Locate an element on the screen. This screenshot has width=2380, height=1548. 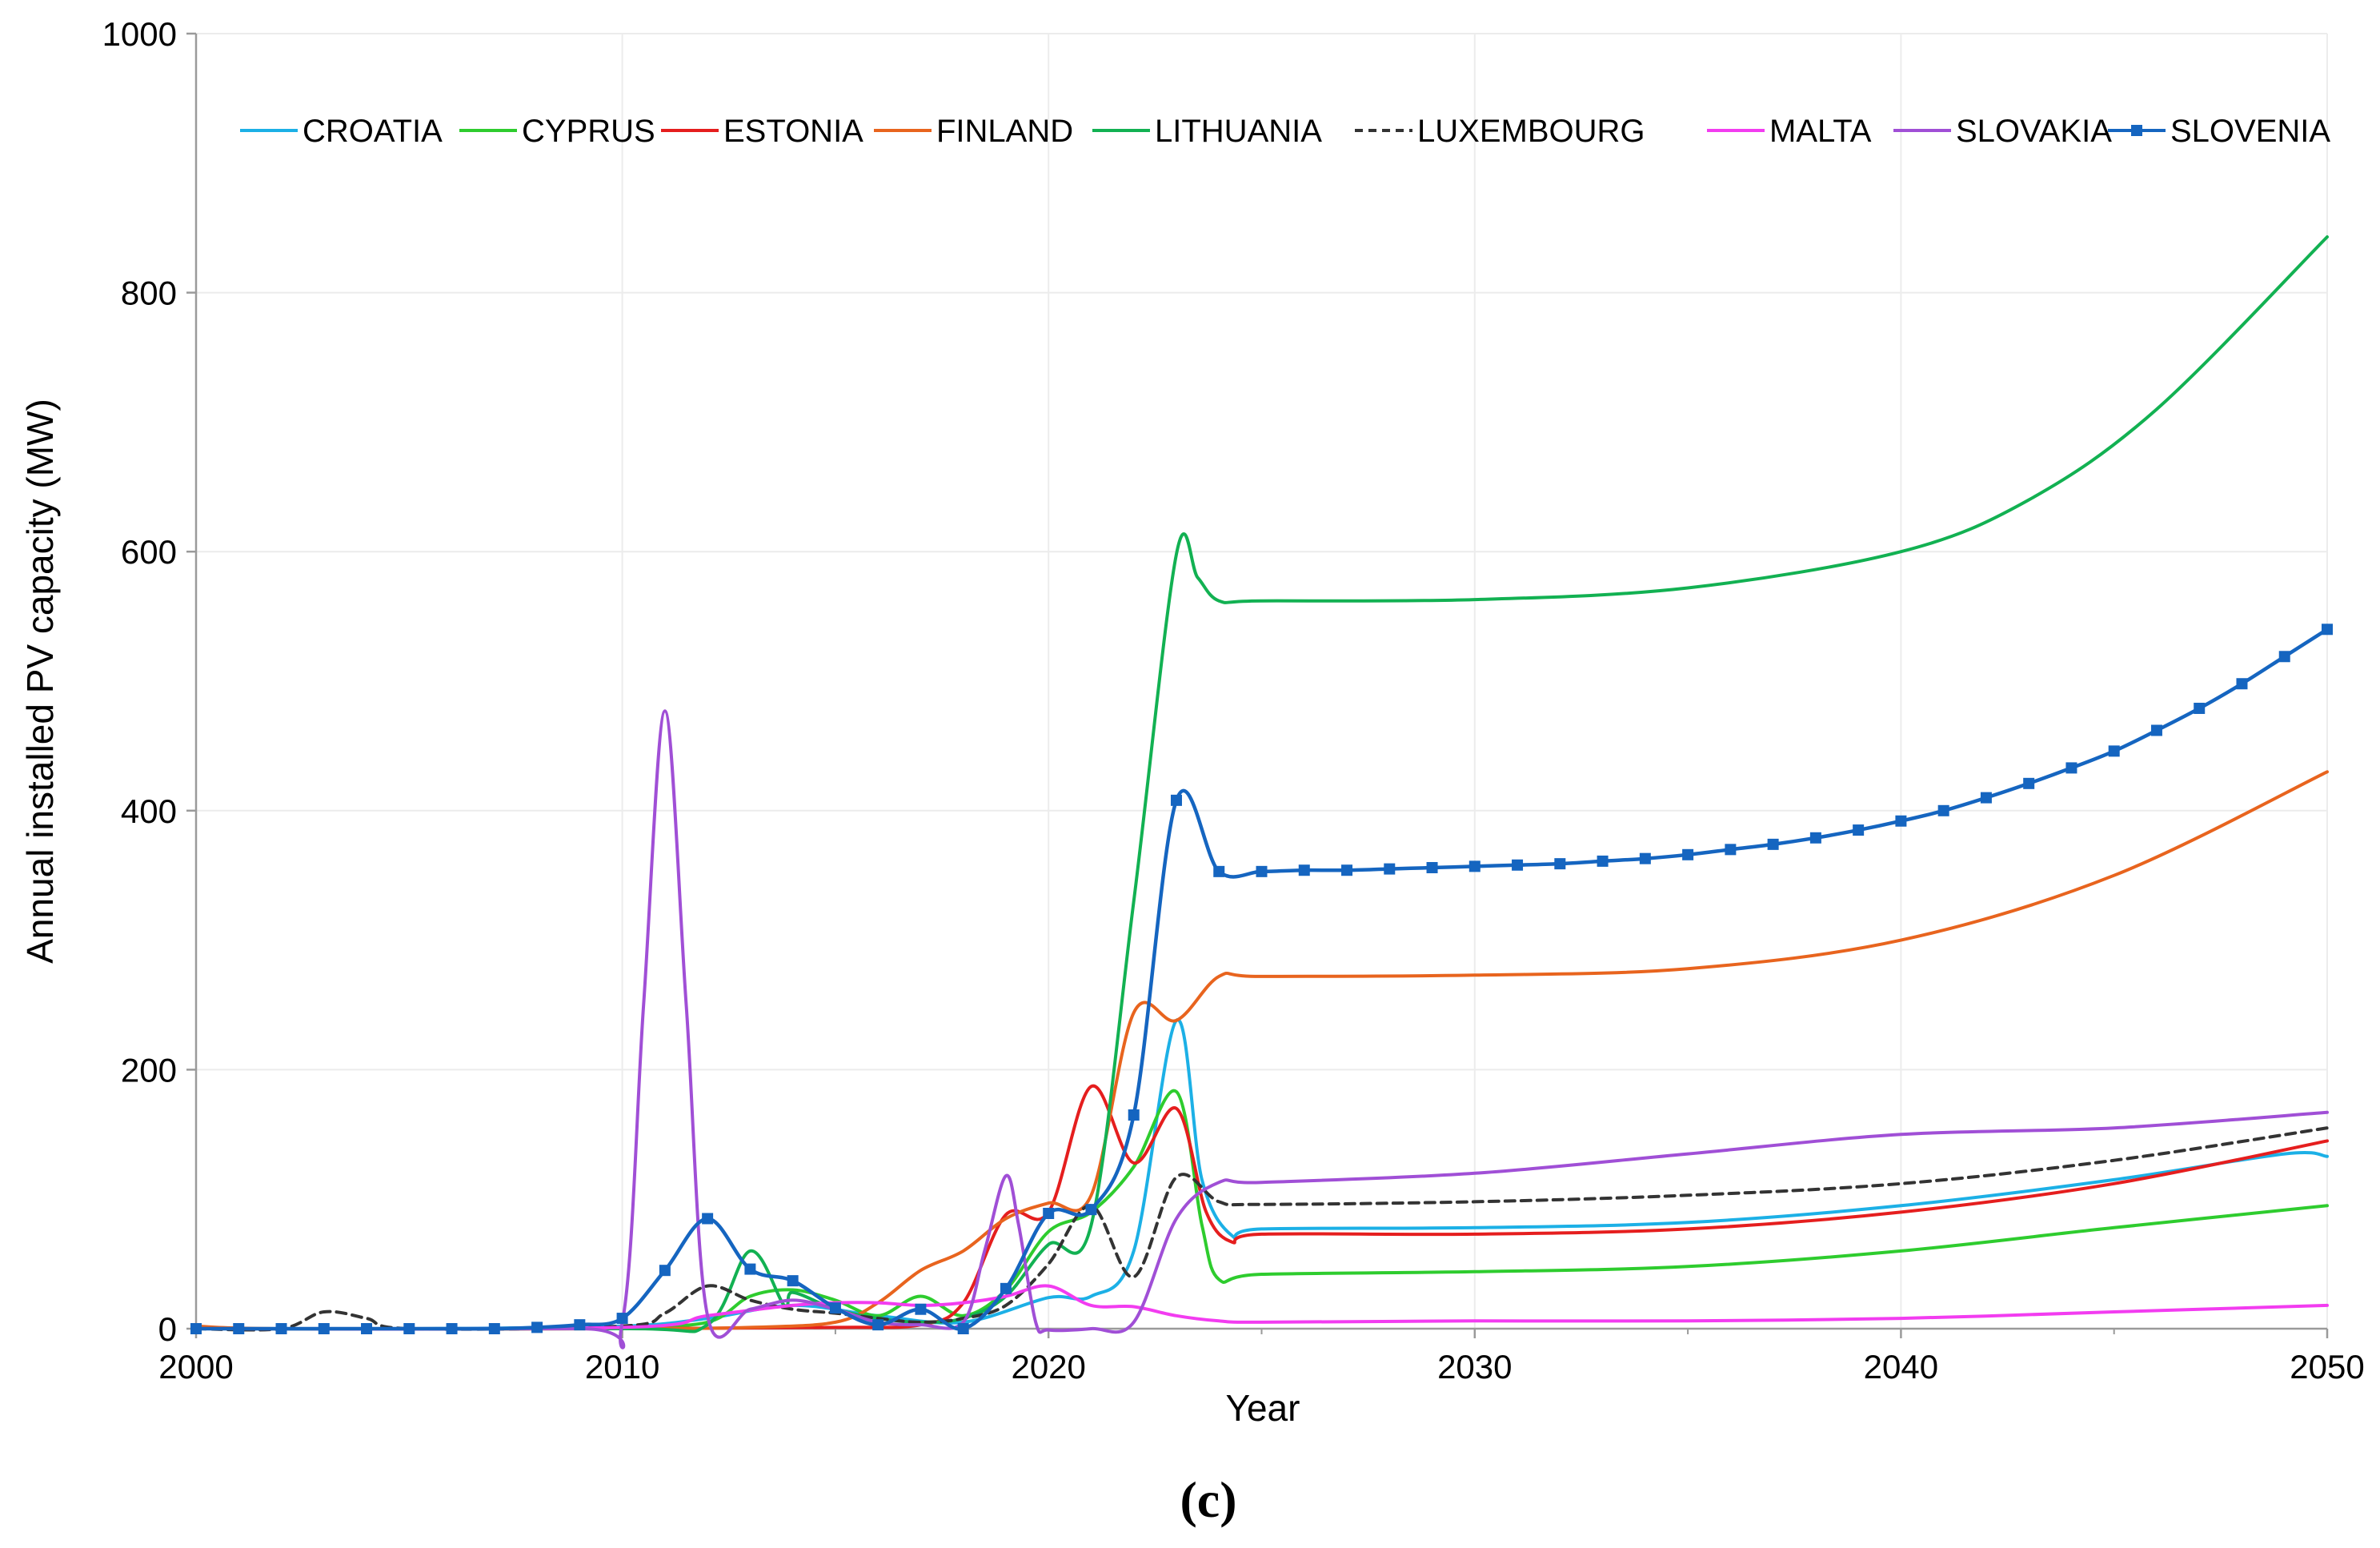
y-tick-label: 400 is located at coordinates (149, 811).